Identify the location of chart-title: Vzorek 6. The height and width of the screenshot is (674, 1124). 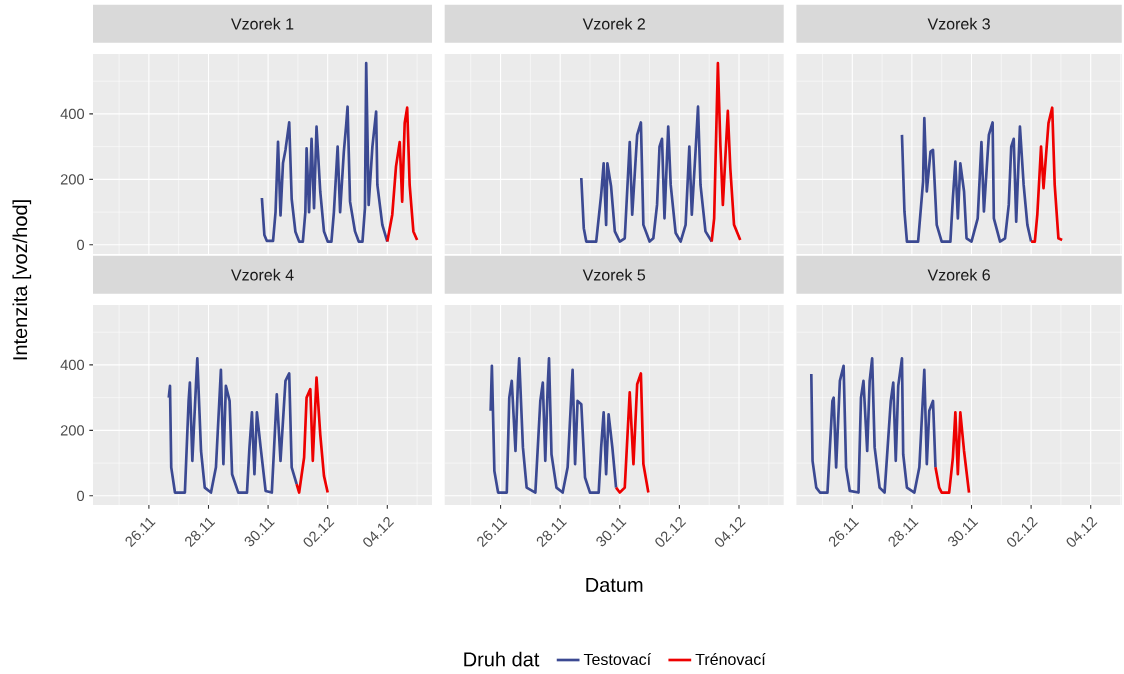
(958, 275).